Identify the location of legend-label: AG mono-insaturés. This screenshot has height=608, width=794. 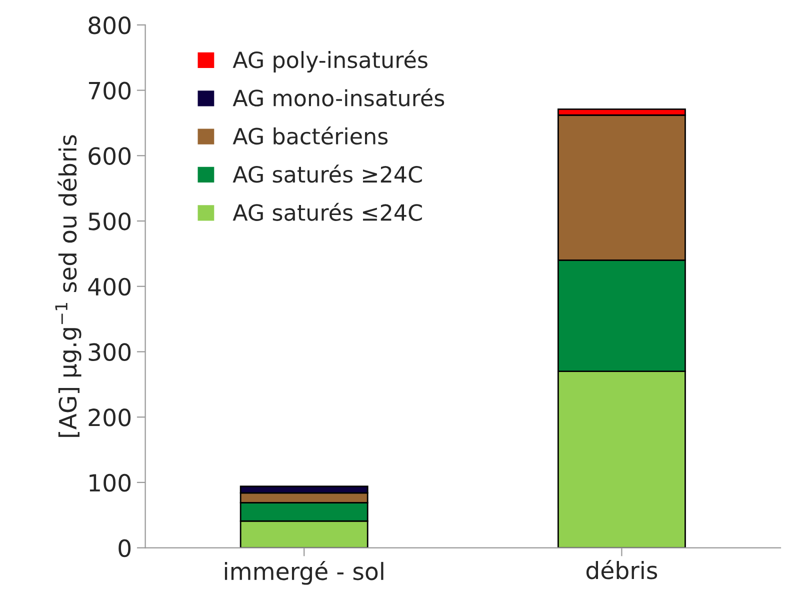
(338, 97).